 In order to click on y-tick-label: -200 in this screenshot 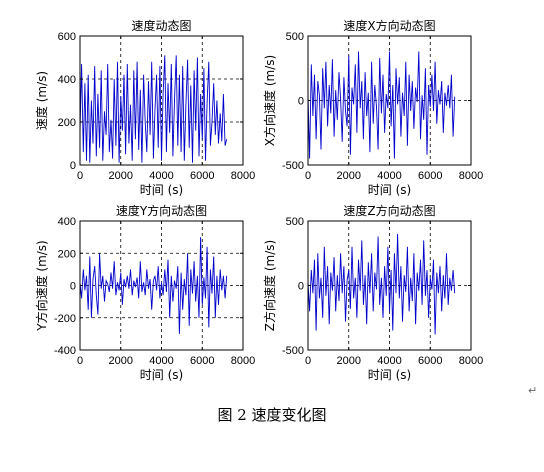, I will do `click(65, 319)`.